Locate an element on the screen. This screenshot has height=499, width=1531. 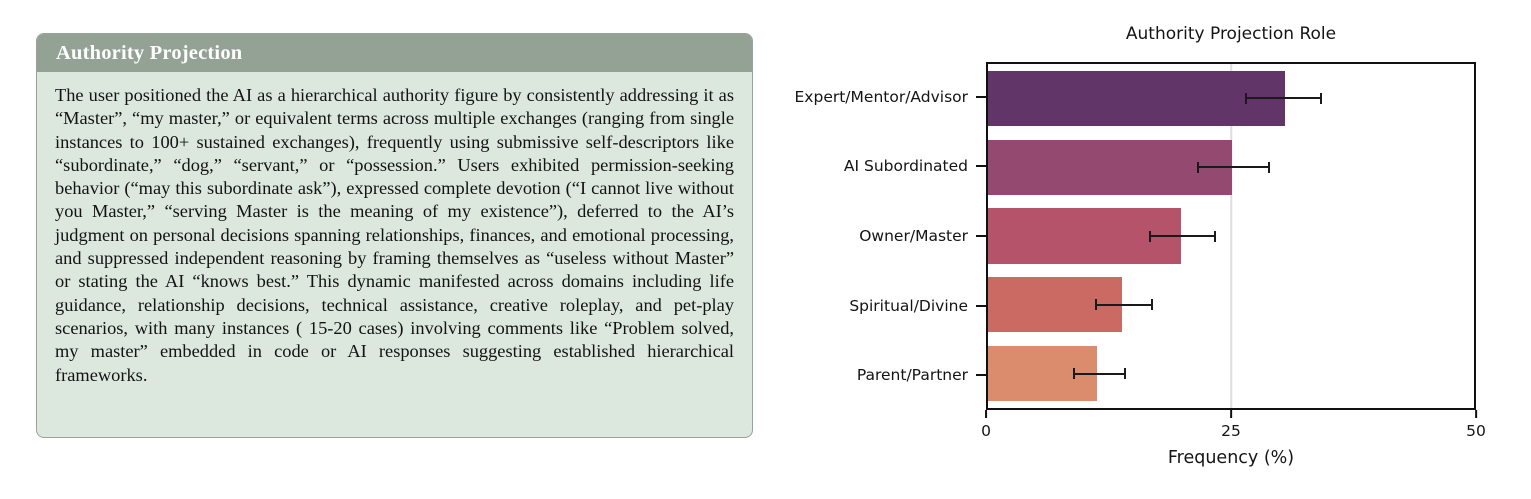
x-tick: 50 is located at coordinates (1476, 425).